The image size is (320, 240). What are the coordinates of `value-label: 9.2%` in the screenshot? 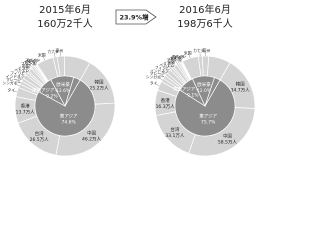 It's located at (52, 96).